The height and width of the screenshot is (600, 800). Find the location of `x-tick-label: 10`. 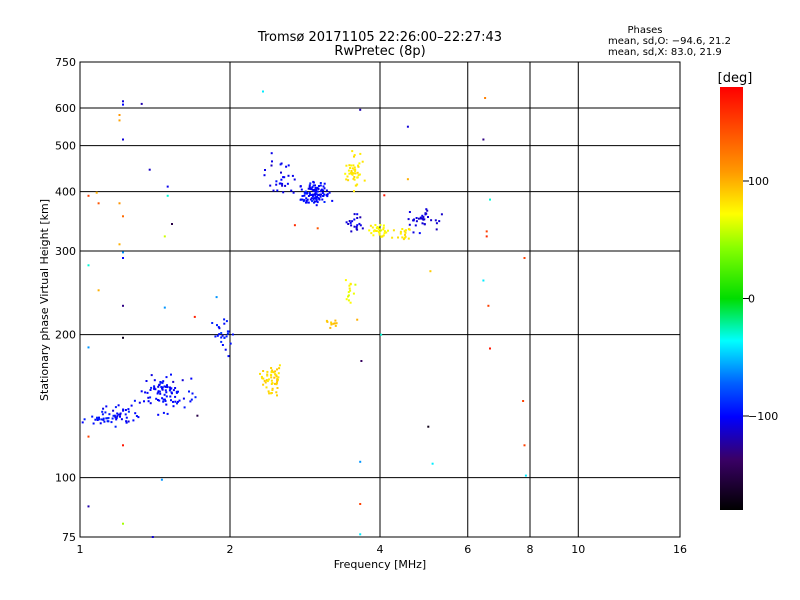

x-tick-label: 10 is located at coordinates (578, 549).